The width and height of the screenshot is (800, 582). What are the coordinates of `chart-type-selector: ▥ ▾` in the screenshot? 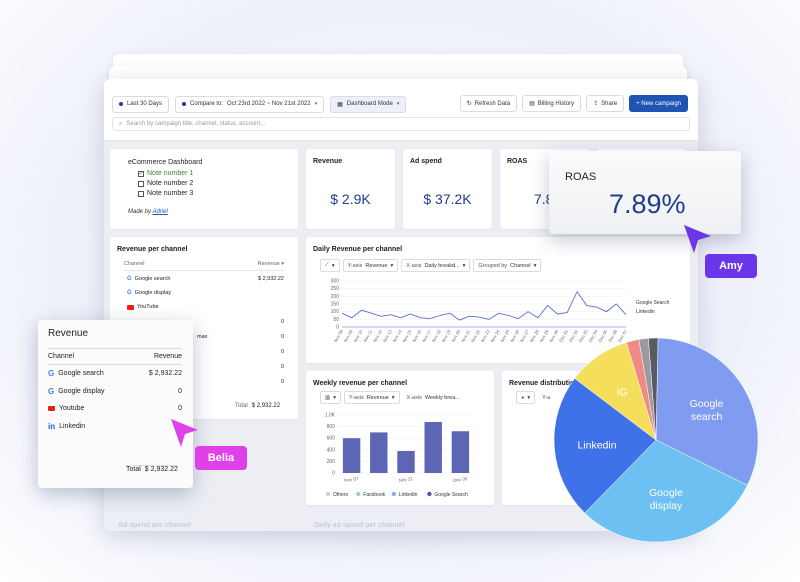 It's located at (330, 397).